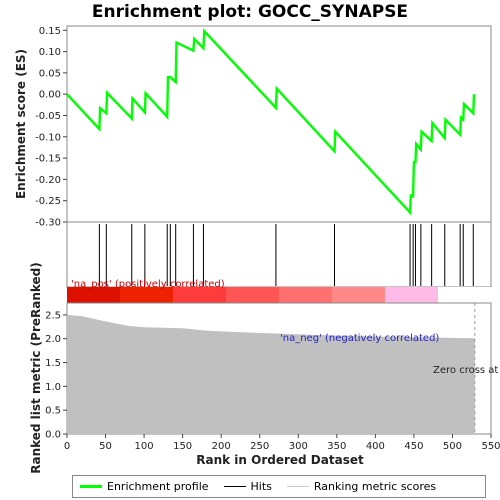 Image resolution: width=500 pixels, height=500 pixels. Describe the element at coordinates (182, 446) in the screenshot. I see `x-tick-label: 150` at that location.